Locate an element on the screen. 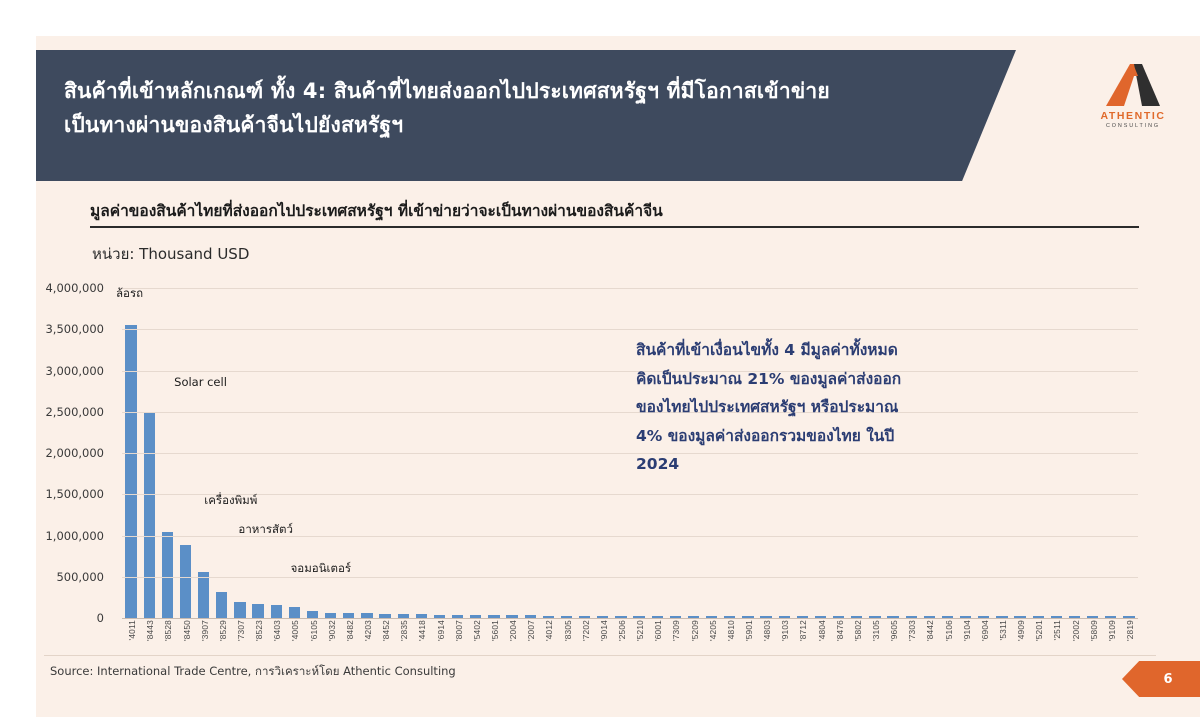 This screenshot has height=717, width=1200. y-axis-tick-label: 0 is located at coordinates (100, 618).